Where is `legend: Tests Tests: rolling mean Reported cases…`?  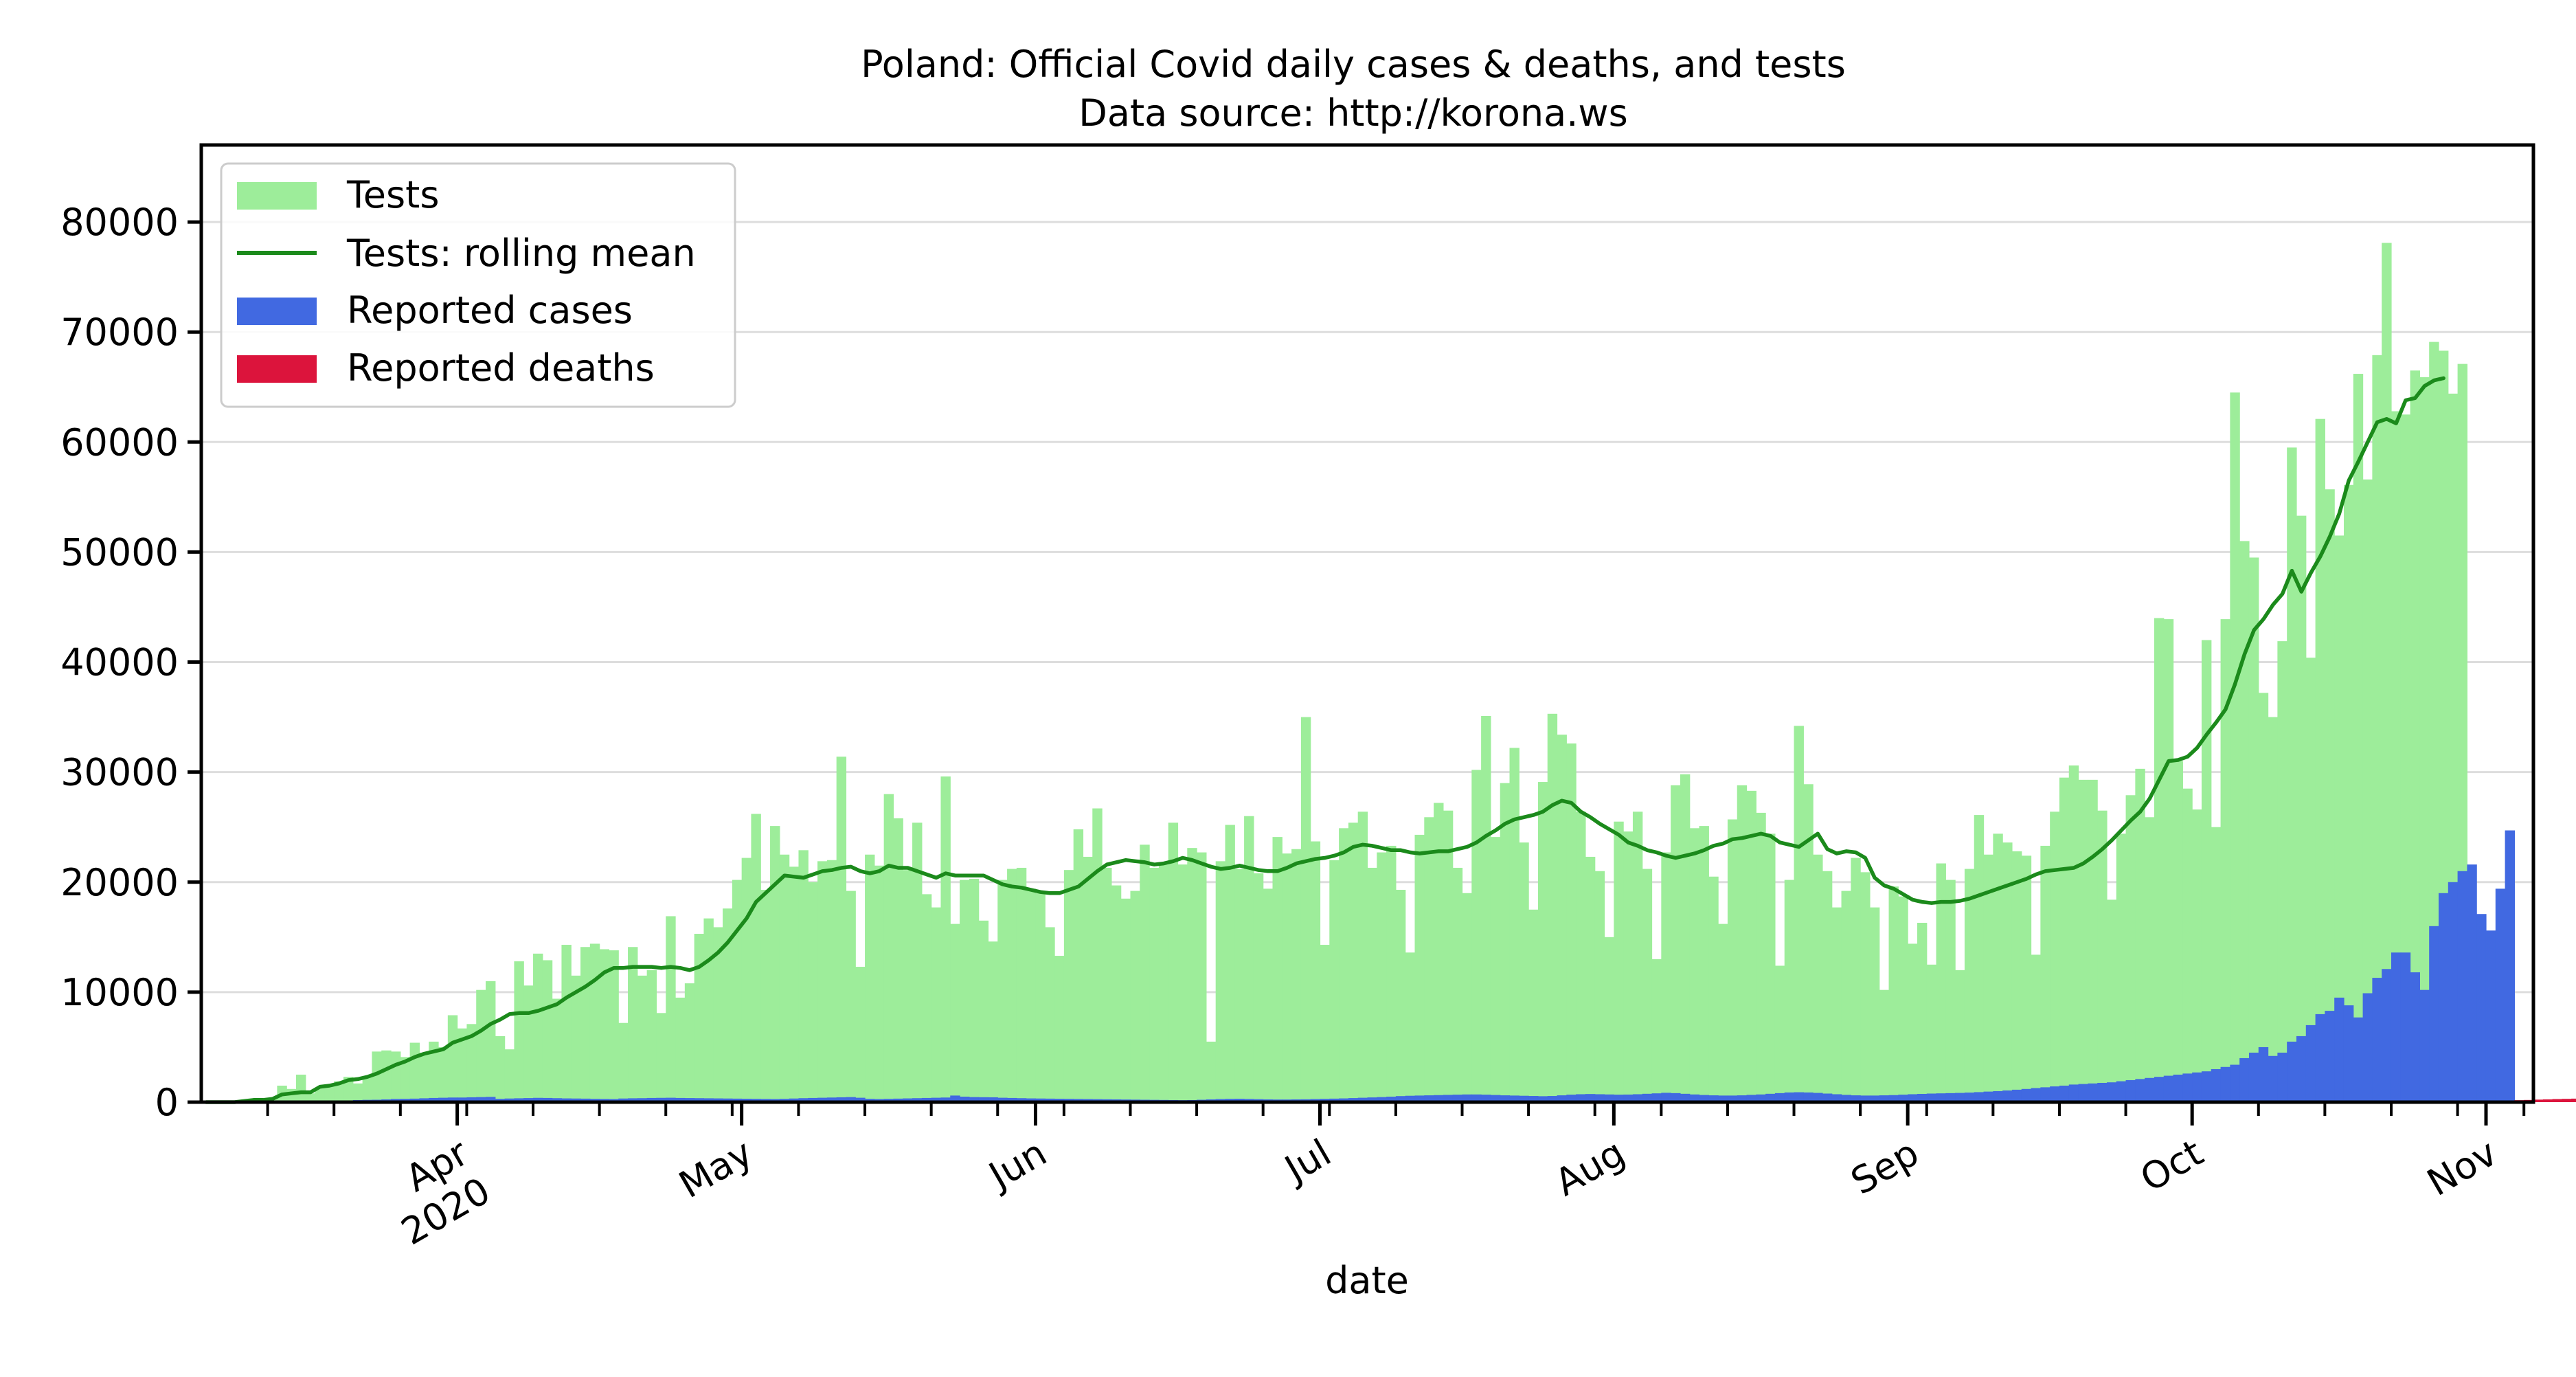 legend: Tests Tests: rolling mean Reported cases… is located at coordinates (478, 285).